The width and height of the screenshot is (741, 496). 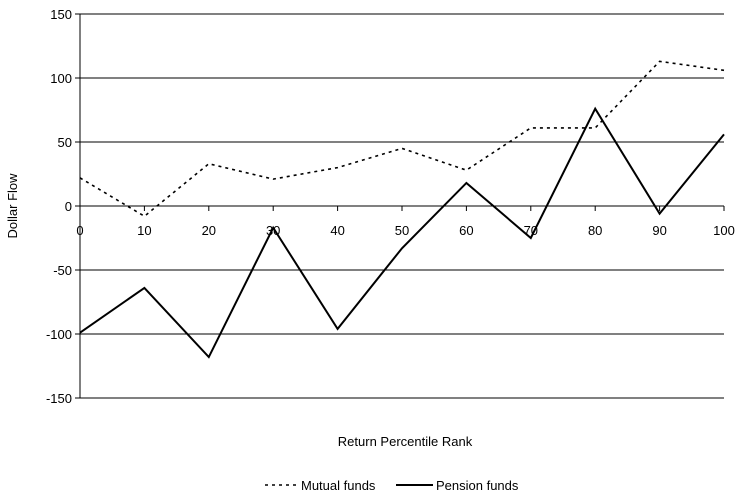 What do you see at coordinates (405, 222) in the screenshot?
I see `x-tick-labels: 0 10 20 30 40 50 60 70 80 90 100` at bounding box center [405, 222].